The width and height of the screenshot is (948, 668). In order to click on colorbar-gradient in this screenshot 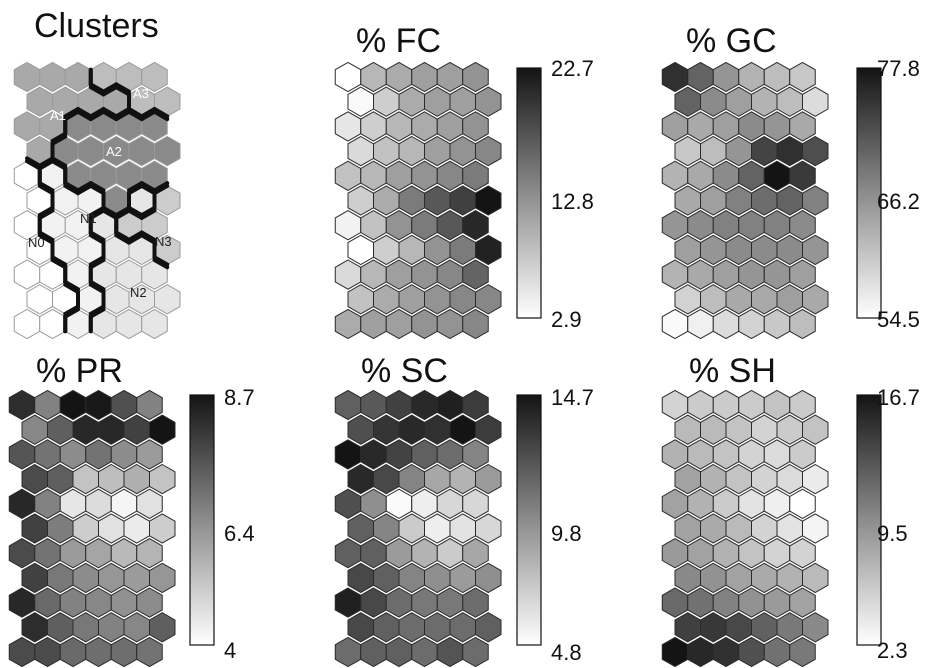, I will do `click(869, 520)`.